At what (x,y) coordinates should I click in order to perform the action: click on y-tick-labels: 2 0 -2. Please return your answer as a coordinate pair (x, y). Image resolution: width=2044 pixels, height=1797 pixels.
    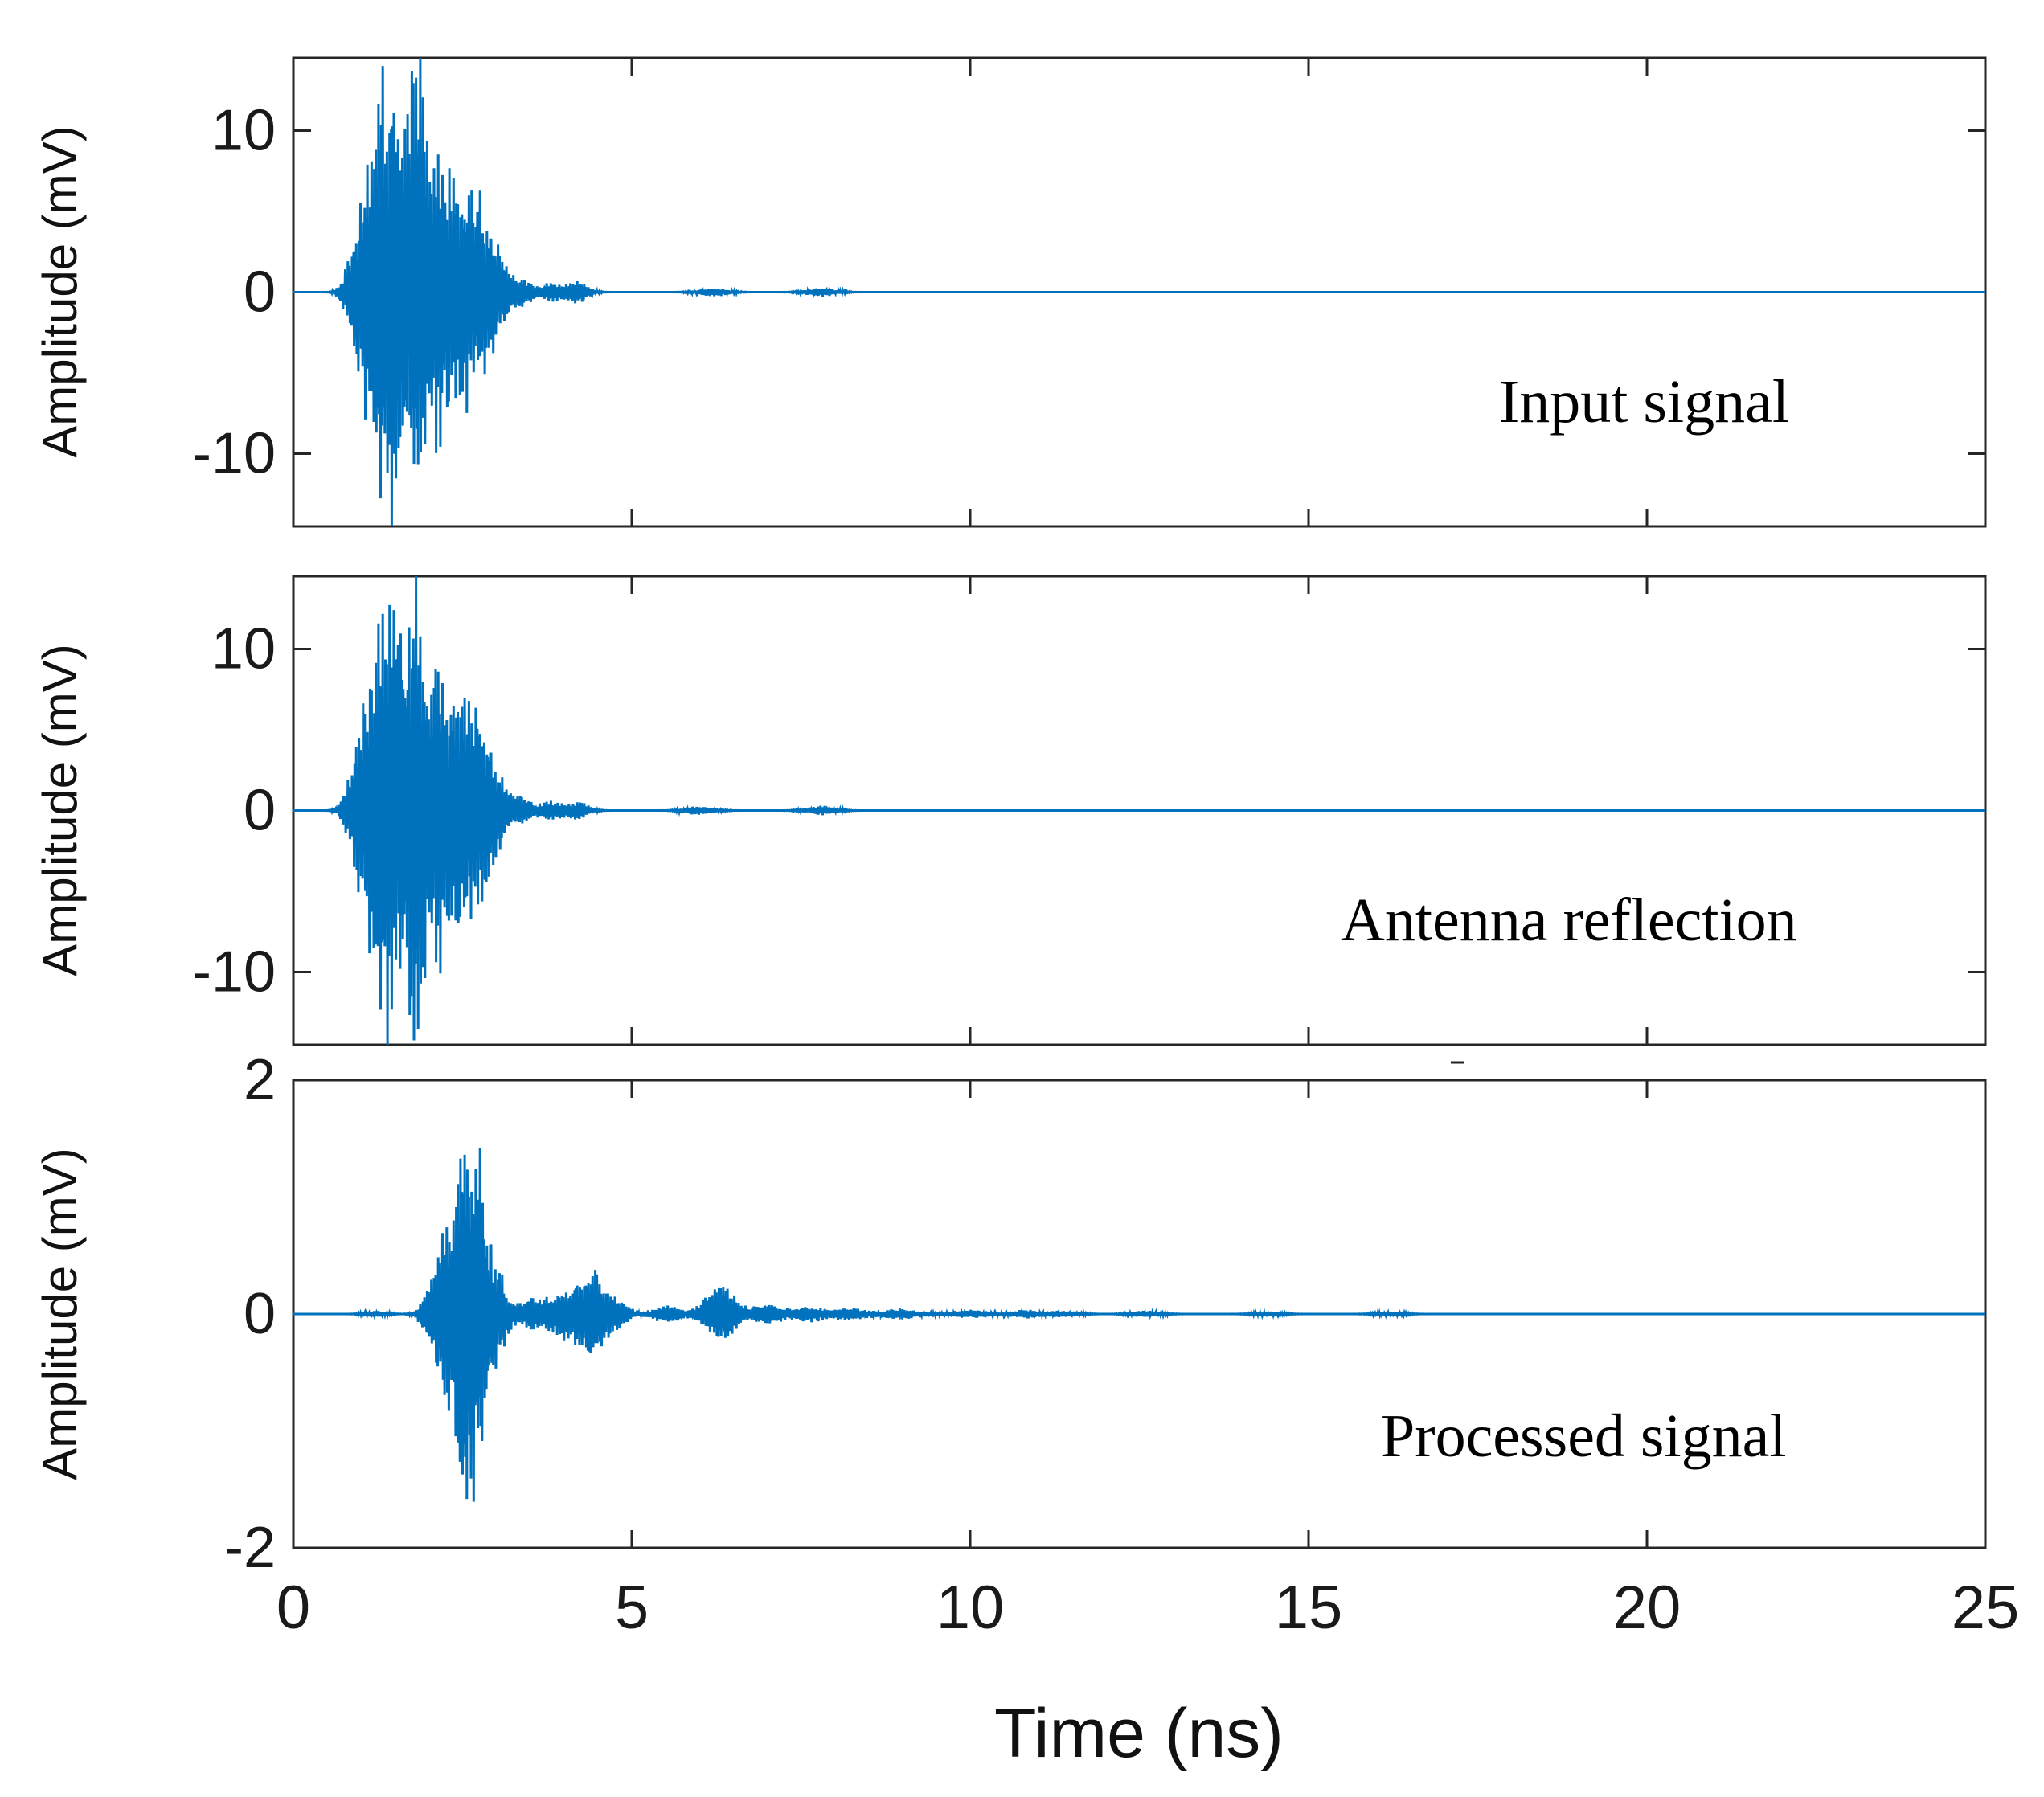
    Looking at the image, I should click on (250, 1314).